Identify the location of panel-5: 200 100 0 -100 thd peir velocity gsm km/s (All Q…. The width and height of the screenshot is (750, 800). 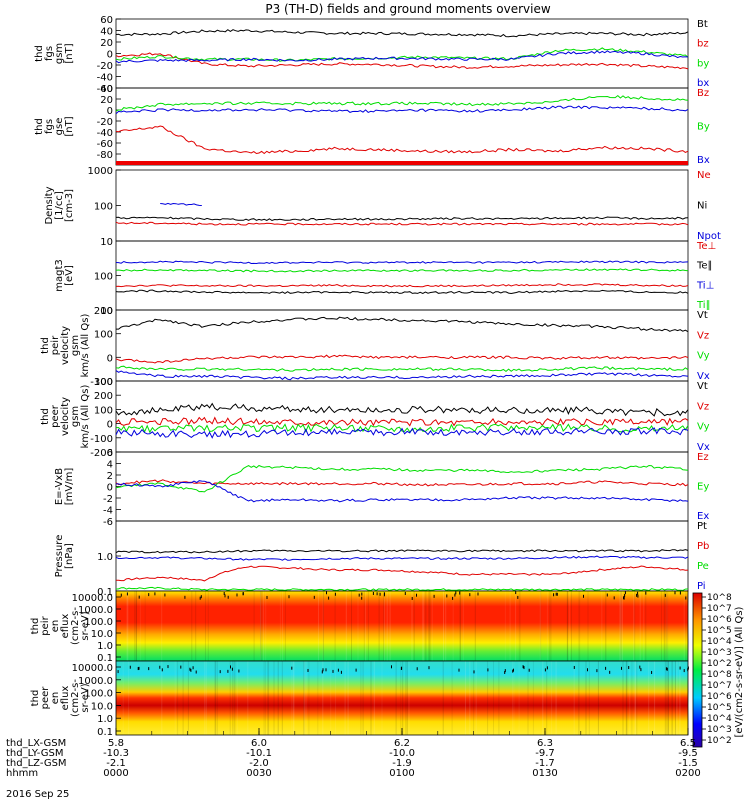
(375, 347).